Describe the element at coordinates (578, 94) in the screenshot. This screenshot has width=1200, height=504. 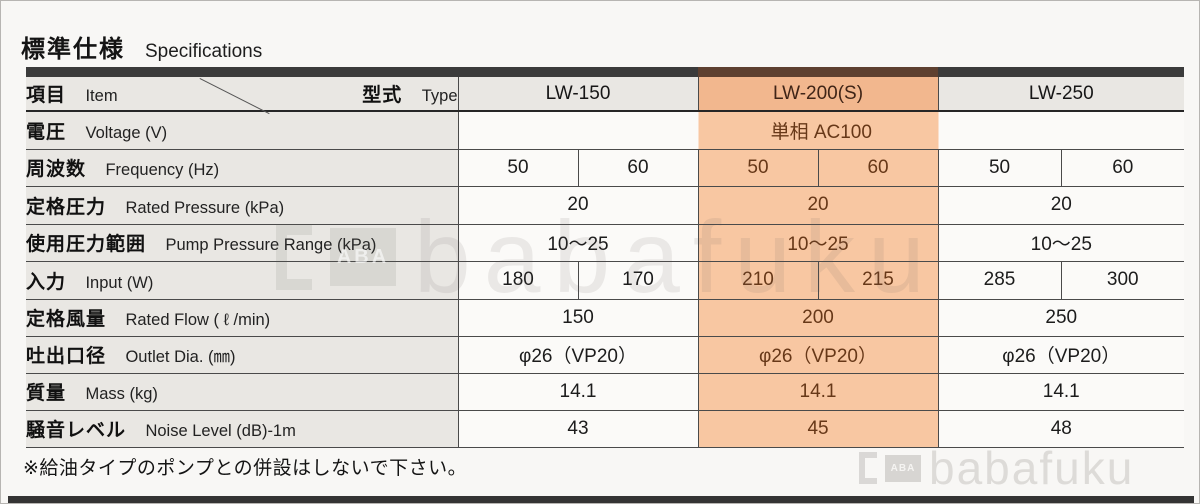
I see `model-header-lw150: LW-150` at that location.